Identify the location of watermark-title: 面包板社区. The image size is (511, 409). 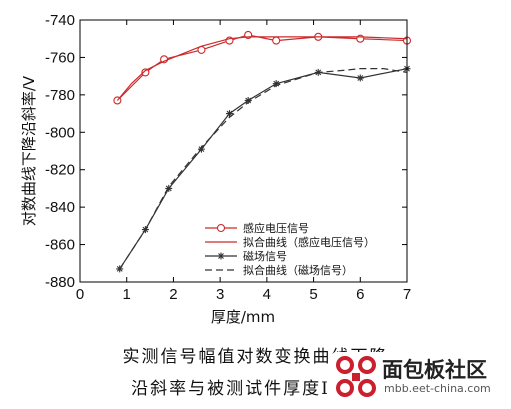
(434, 370).